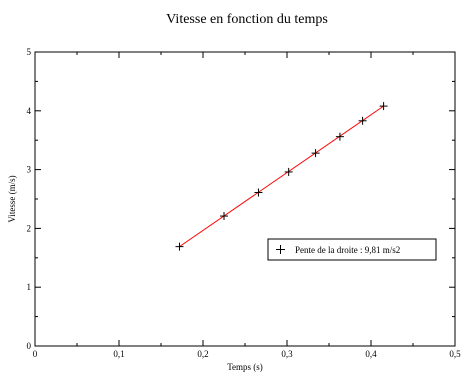 Image resolution: width=461 pixels, height=376 pixels. Describe the element at coordinates (247, 19) in the screenshot. I see `chart-title: Vitesse en fonction du temps` at that location.